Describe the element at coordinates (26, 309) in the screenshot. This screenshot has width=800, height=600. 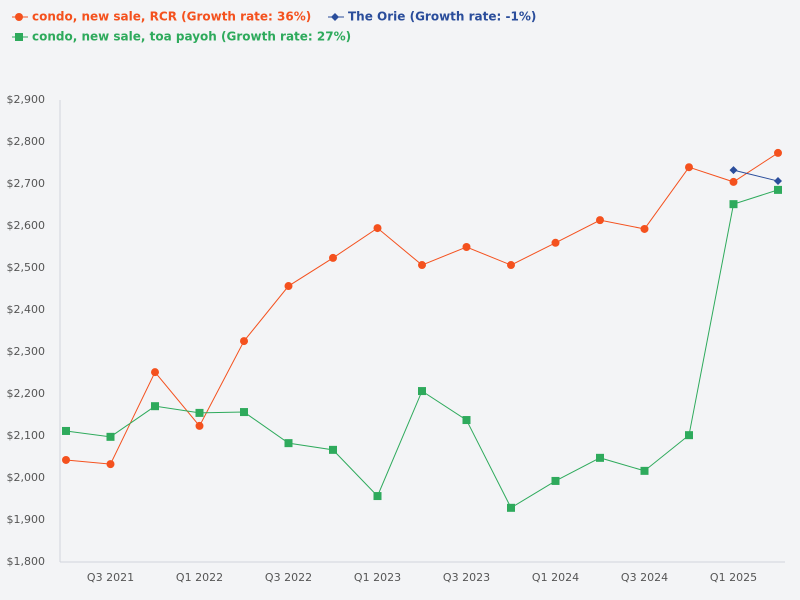
I see `y-tick-label: $2,400` at that location.